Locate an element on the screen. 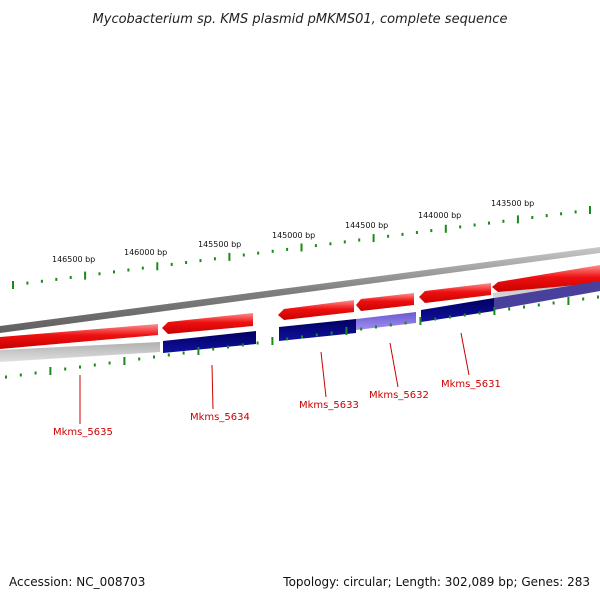  ruler-label: 146000 bp is located at coordinates (145, 252).